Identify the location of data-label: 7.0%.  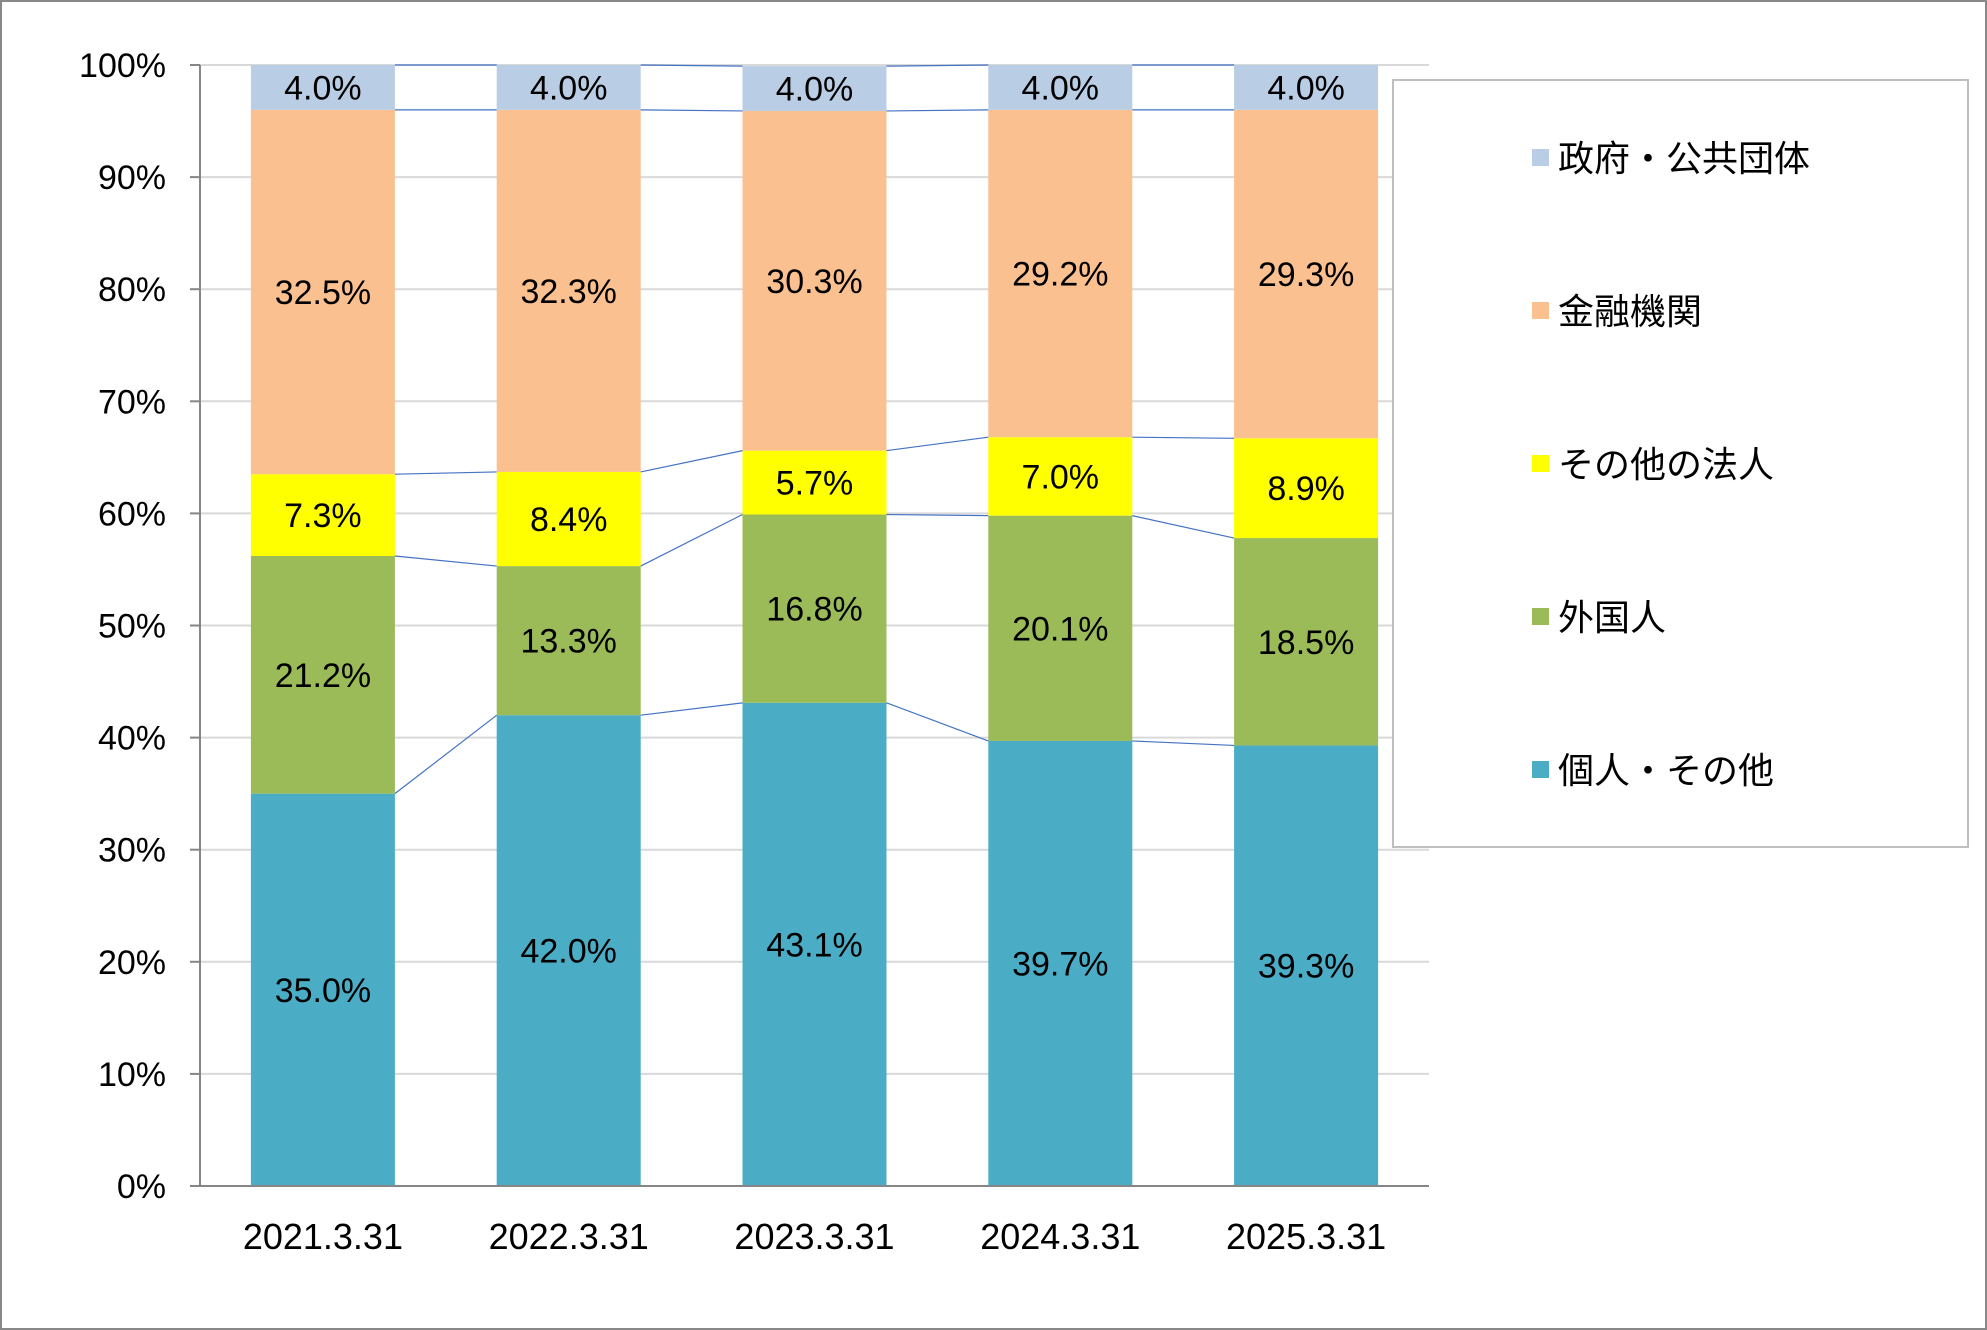
(1061, 477).